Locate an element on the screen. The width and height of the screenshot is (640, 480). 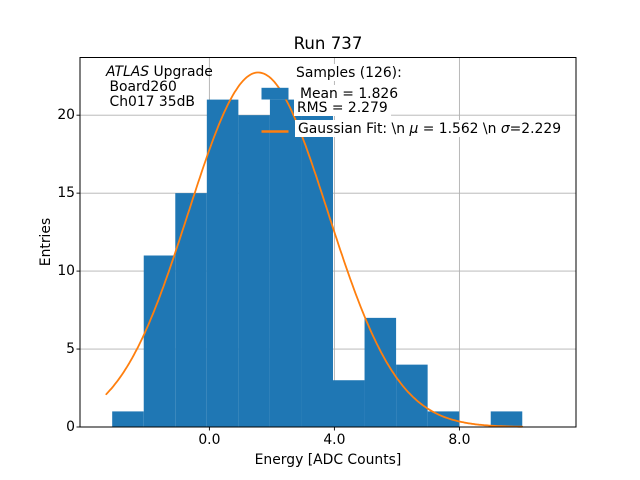
x-tick-label: 4.0 is located at coordinates (334, 439).